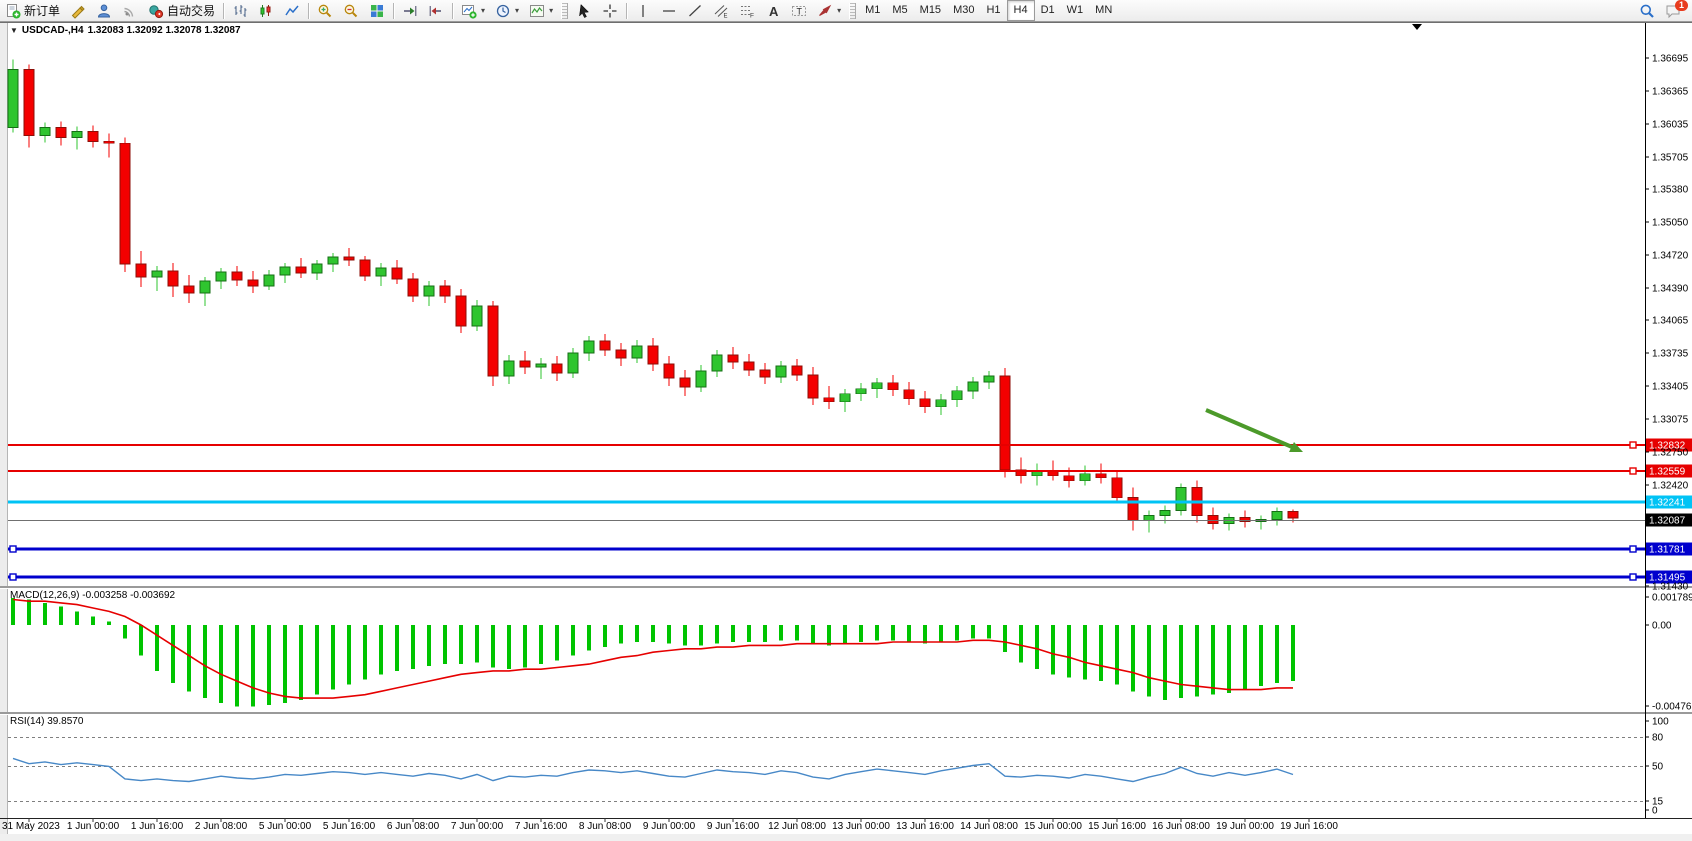  I want to click on periodicity-dropdown: ▾, so click(507, 10).